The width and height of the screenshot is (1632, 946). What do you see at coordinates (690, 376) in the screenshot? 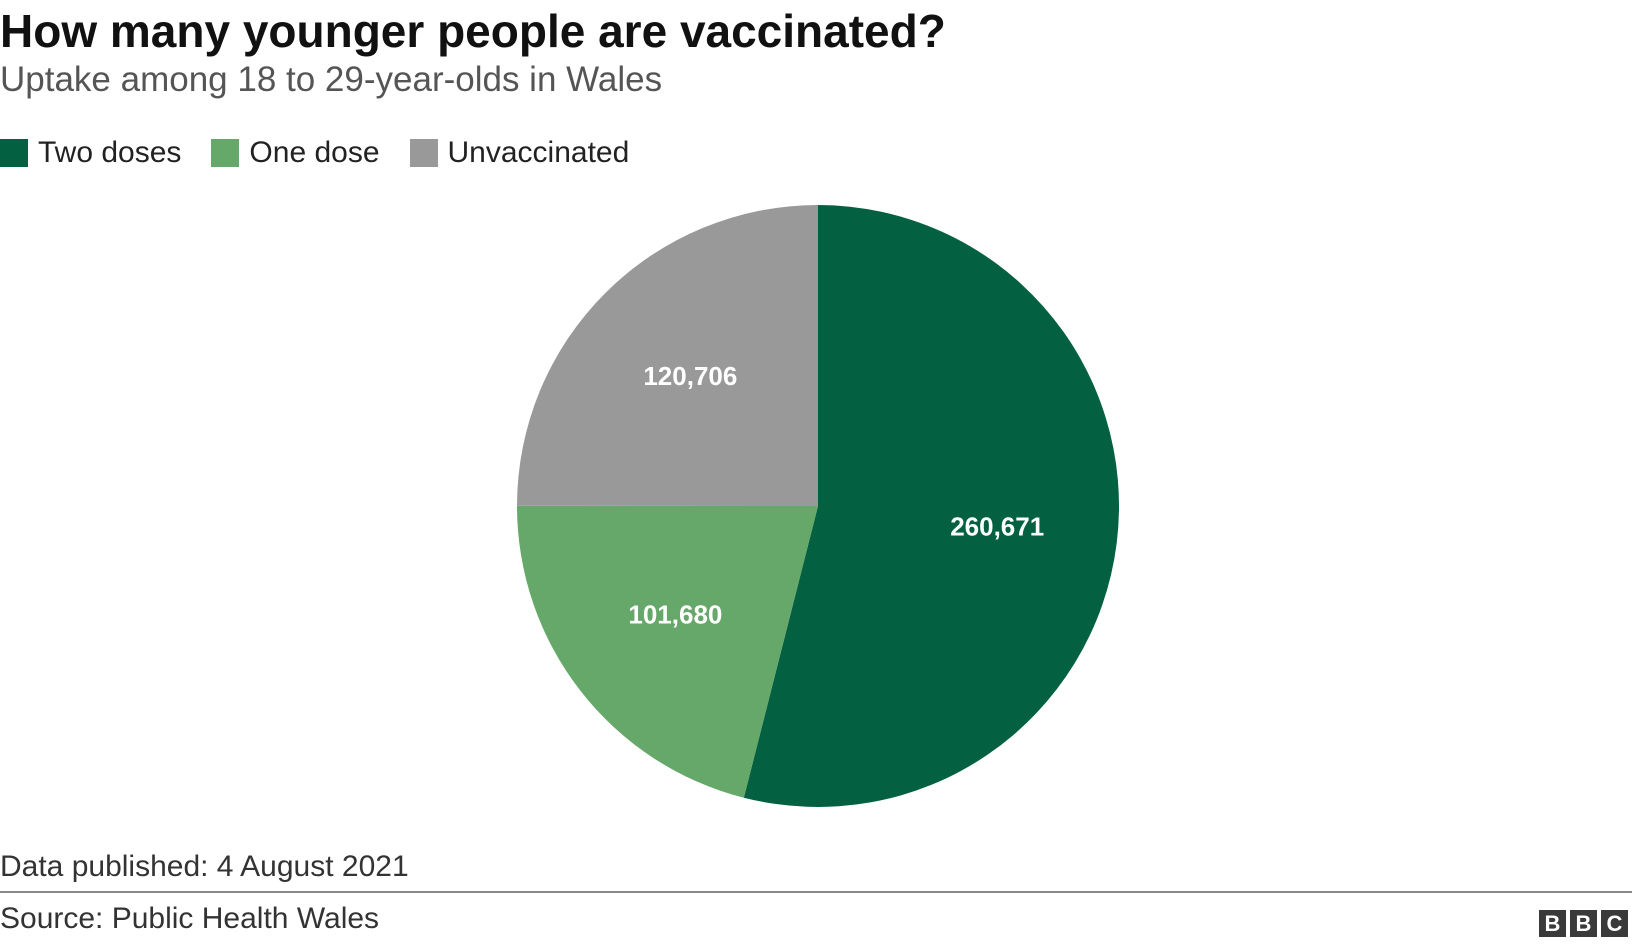
I see `pie-label-unvaccinated: 120,706` at bounding box center [690, 376].